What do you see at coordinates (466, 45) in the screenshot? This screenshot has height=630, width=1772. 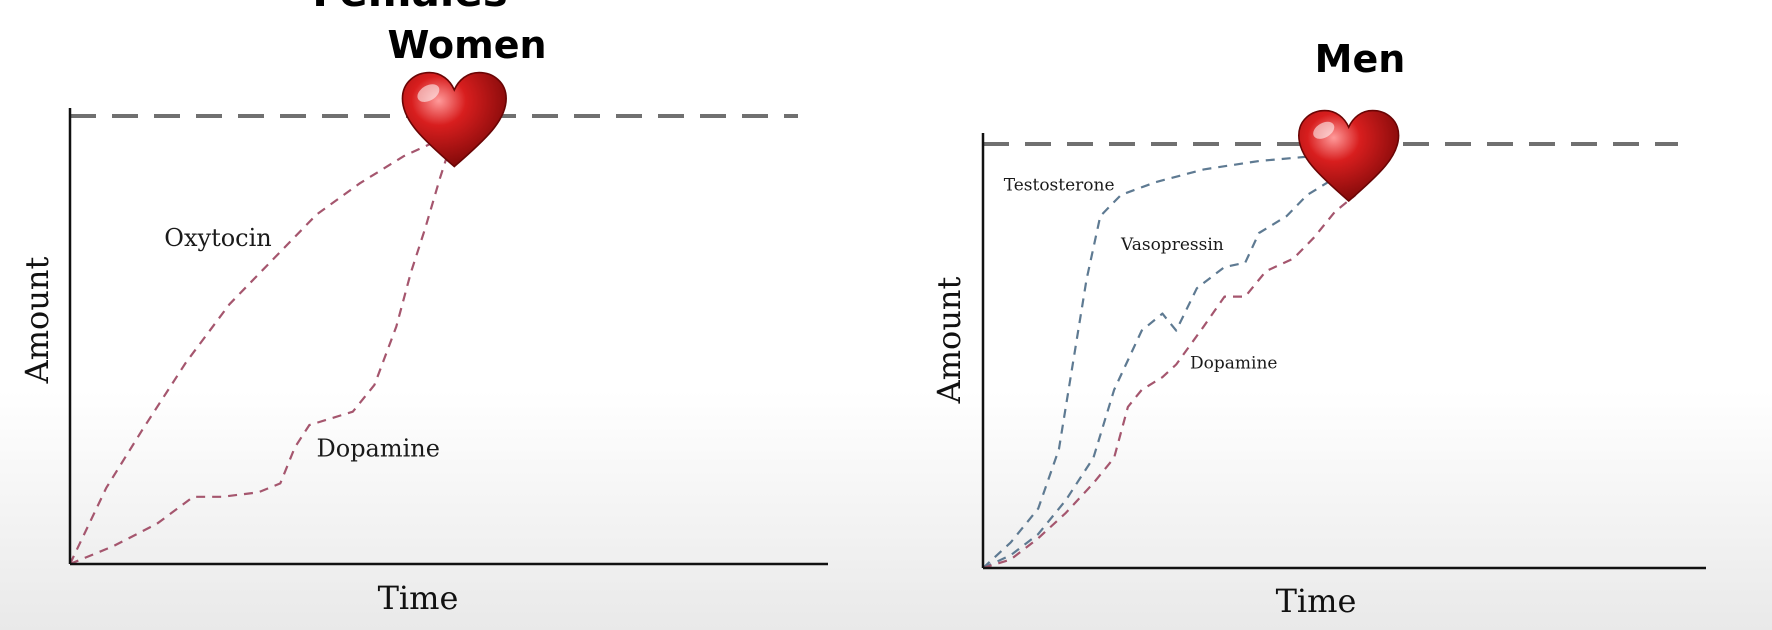 I see `chart-title-women: Women` at bounding box center [466, 45].